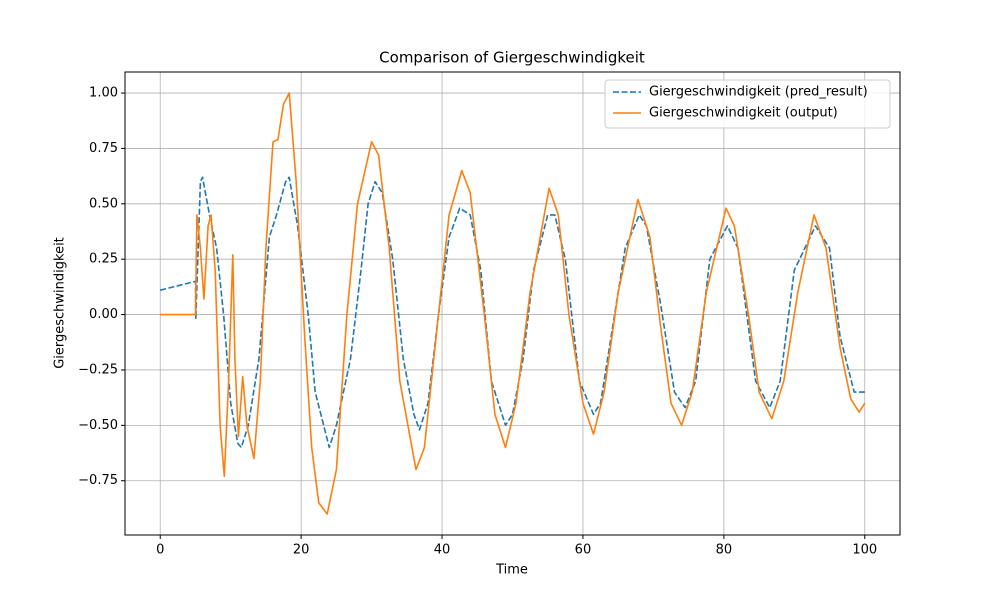  What do you see at coordinates (98, 480) in the screenshot?
I see `y-tick-label: −0.75` at bounding box center [98, 480].